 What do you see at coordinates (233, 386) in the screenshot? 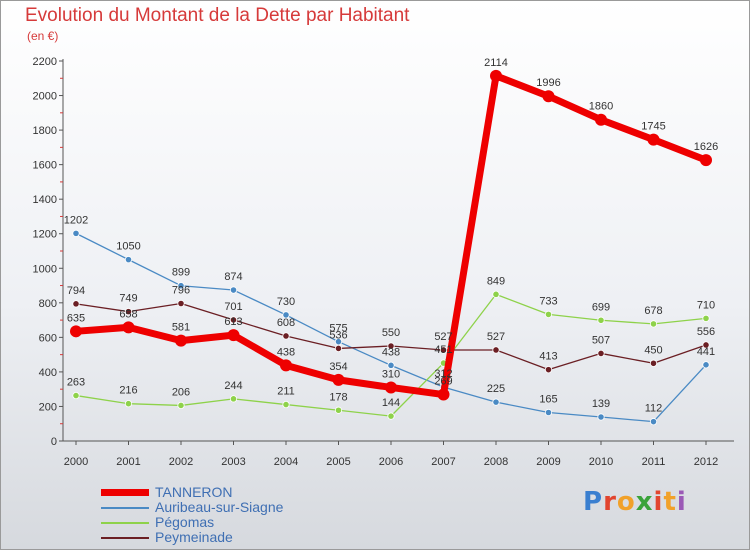
I see `data-label: 244` at bounding box center [233, 386].